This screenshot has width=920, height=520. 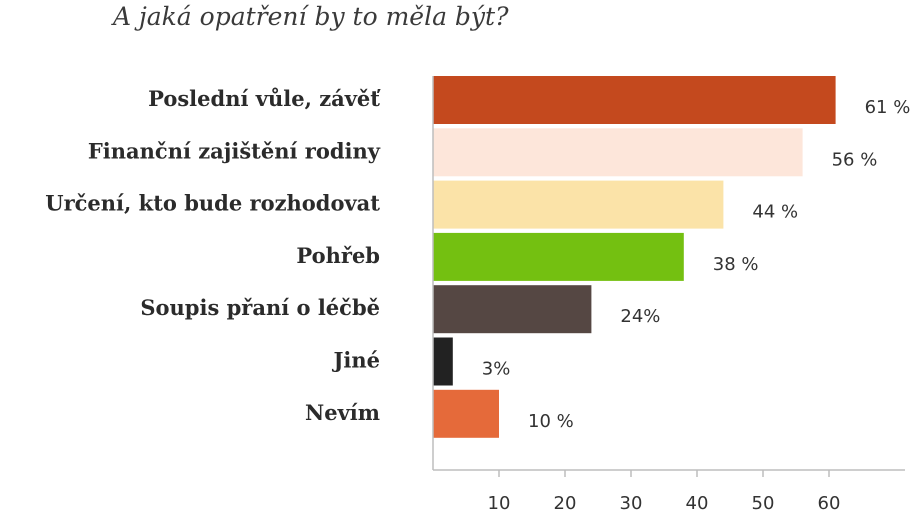 I want to click on category-label-2: Finanční zajištění rodiny, so click(x=234, y=150).